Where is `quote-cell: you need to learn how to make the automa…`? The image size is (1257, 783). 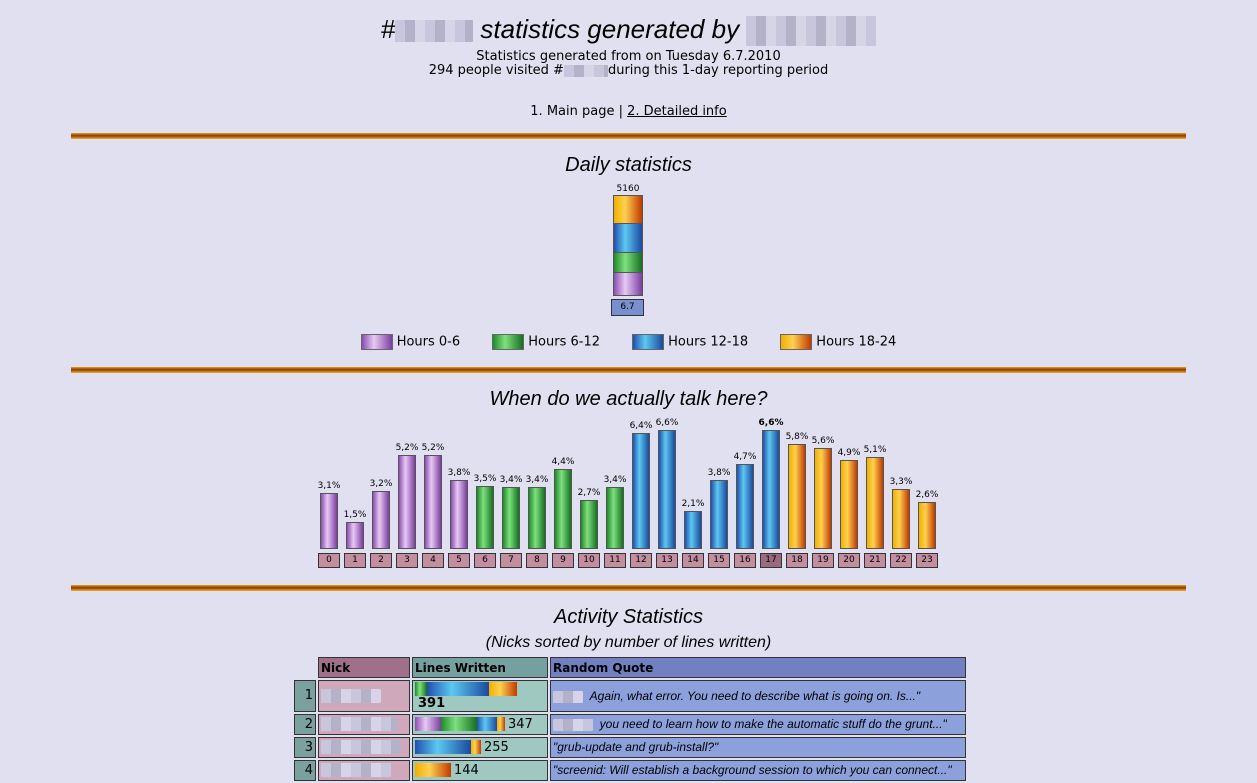
quote-cell: you need to learn how to make the automa… is located at coordinates (758, 724).